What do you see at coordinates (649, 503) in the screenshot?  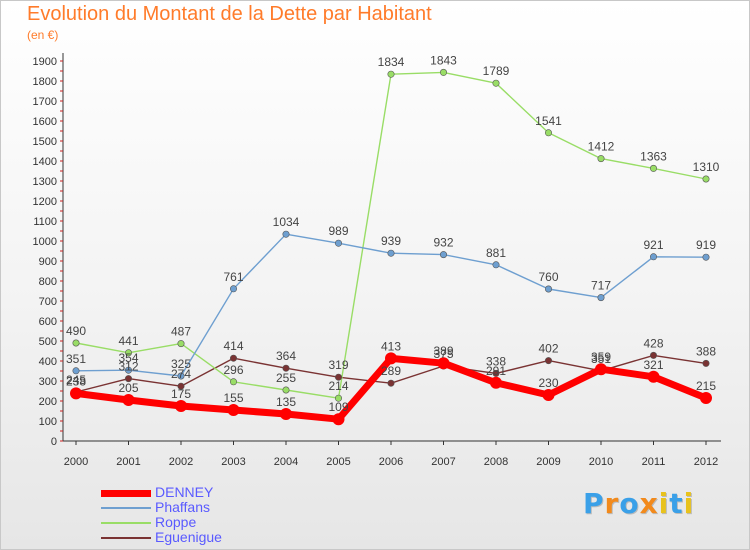 I see `logo-letter: x` at bounding box center [649, 503].